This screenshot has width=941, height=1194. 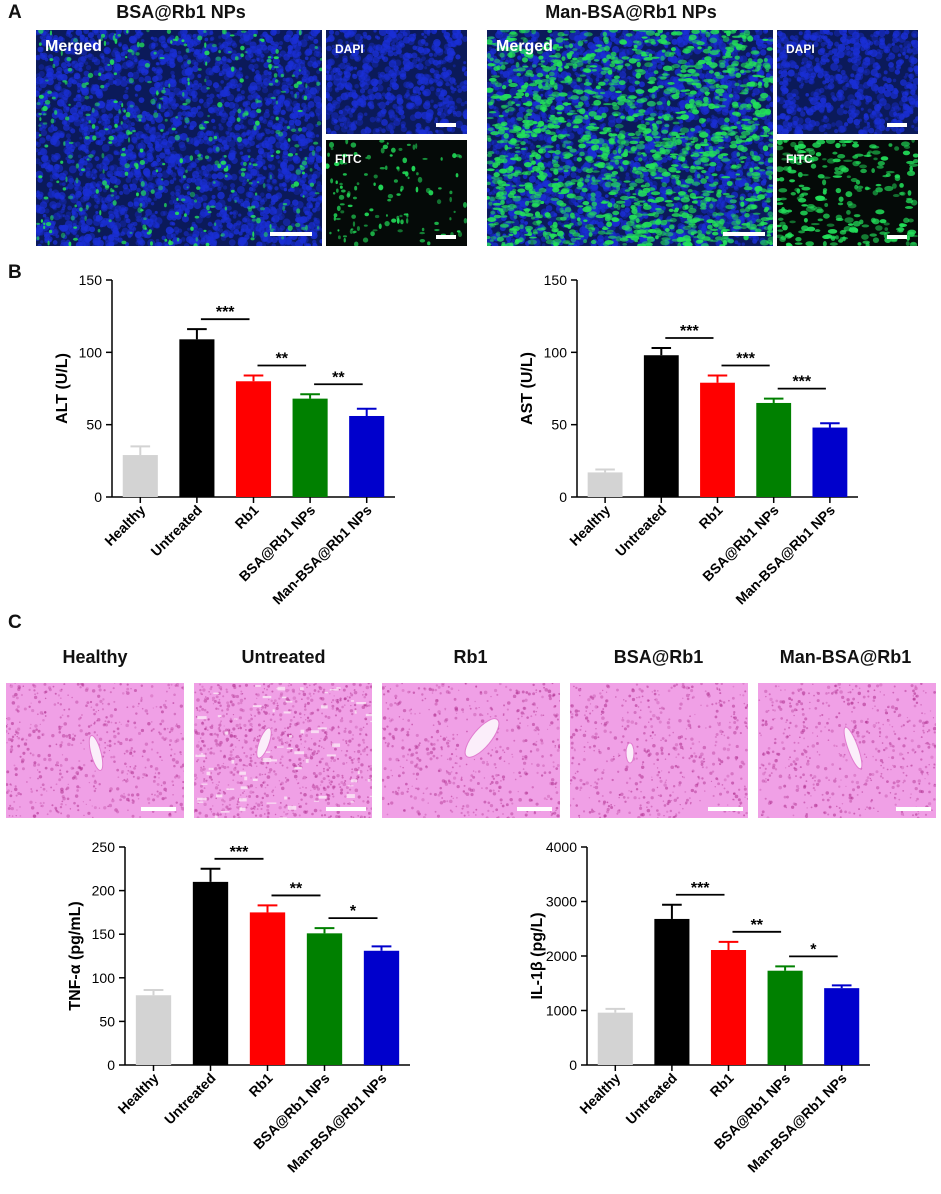 I want to click on dapi-image-bsa: DAPI, so click(x=396, y=82).